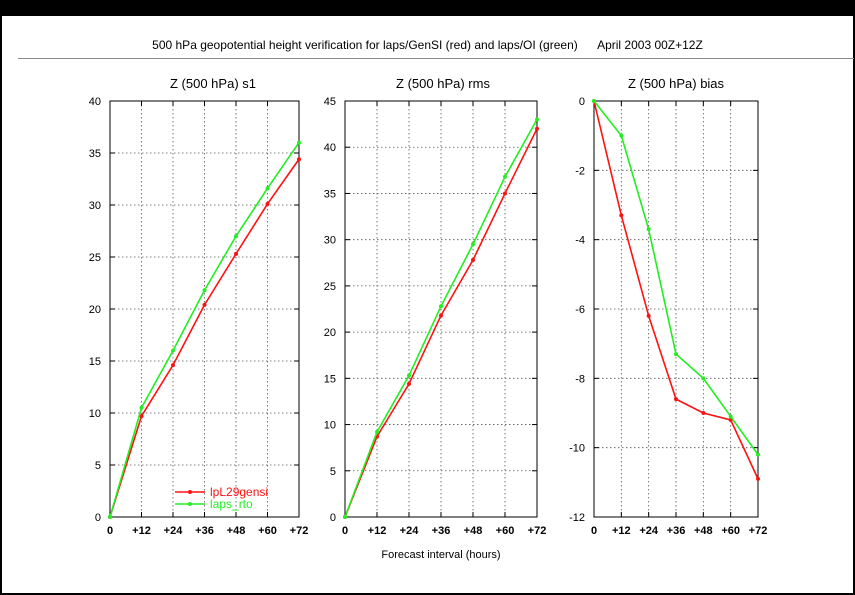 The width and height of the screenshot is (855, 595). Describe the element at coordinates (676, 83) in the screenshot. I see `chart-title: Z (500 hPa) bias` at that location.